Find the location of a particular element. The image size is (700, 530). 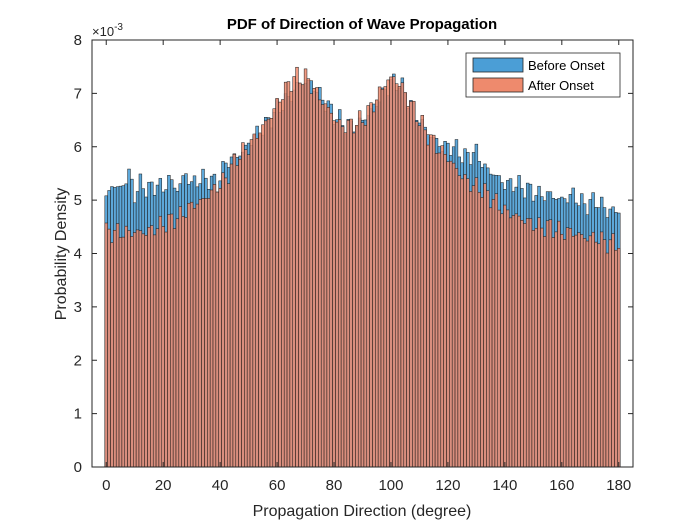

y-tick-label-6: 6 is located at coordinates (78, 147).